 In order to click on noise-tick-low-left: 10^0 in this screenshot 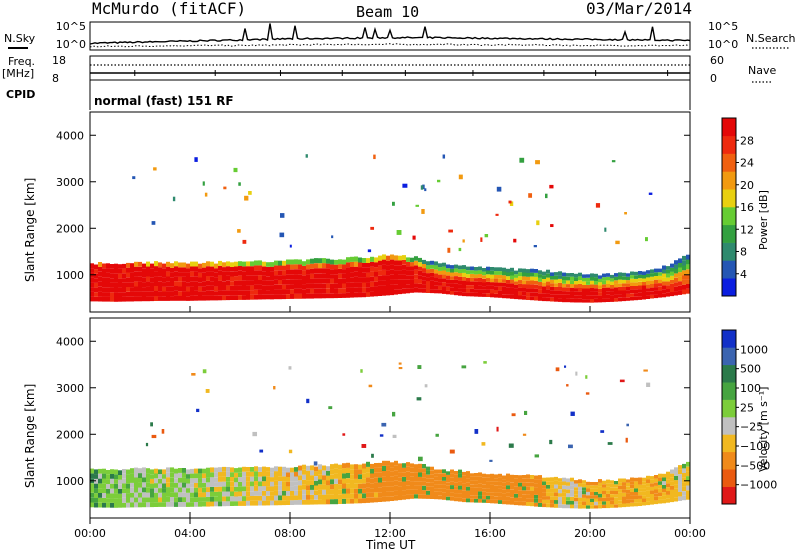, I will do `click(71, 44)`.